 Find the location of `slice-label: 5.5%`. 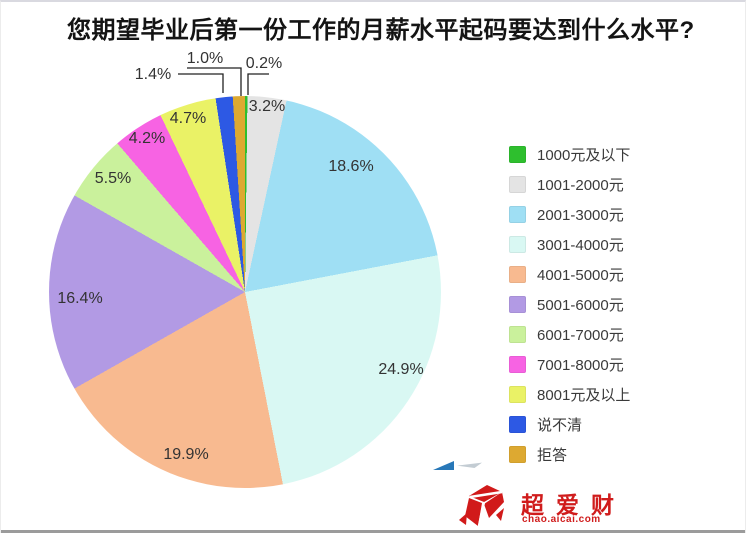

slice-label: 5.5% is located at coordinates (113, 178).